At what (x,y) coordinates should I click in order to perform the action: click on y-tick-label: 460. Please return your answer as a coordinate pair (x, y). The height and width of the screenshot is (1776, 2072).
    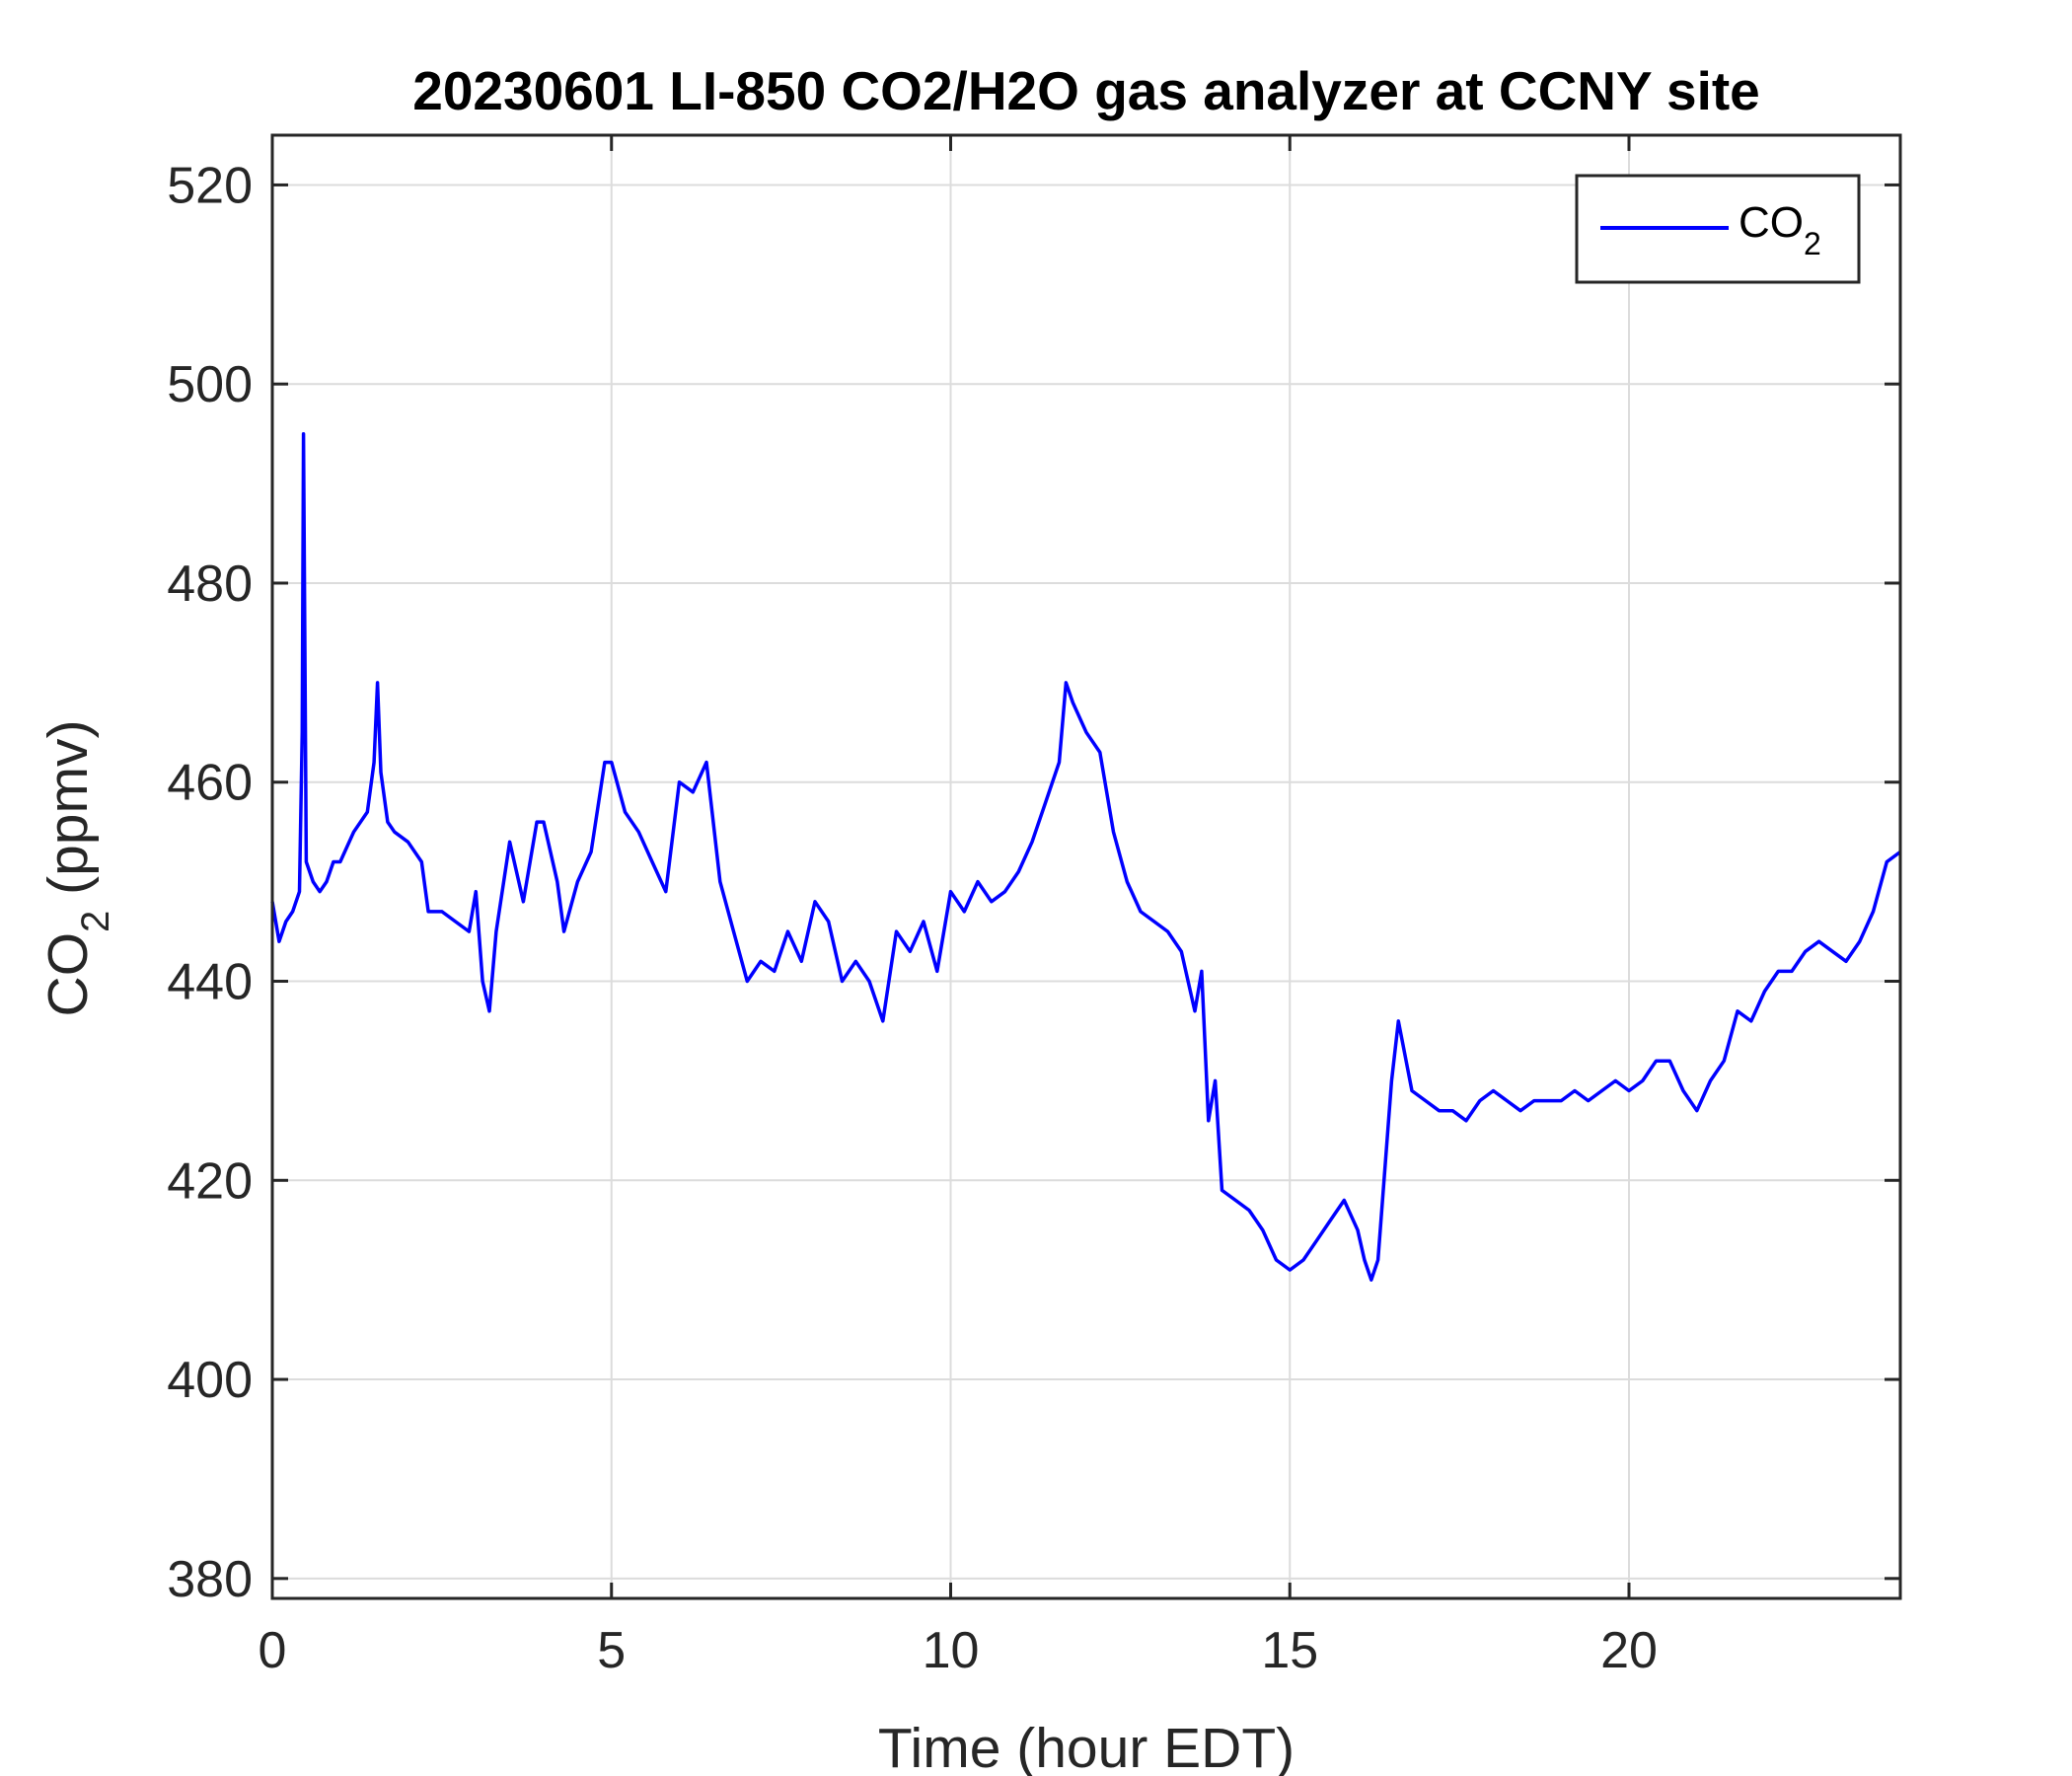
    Looking at the image, I should click on (210, 784).